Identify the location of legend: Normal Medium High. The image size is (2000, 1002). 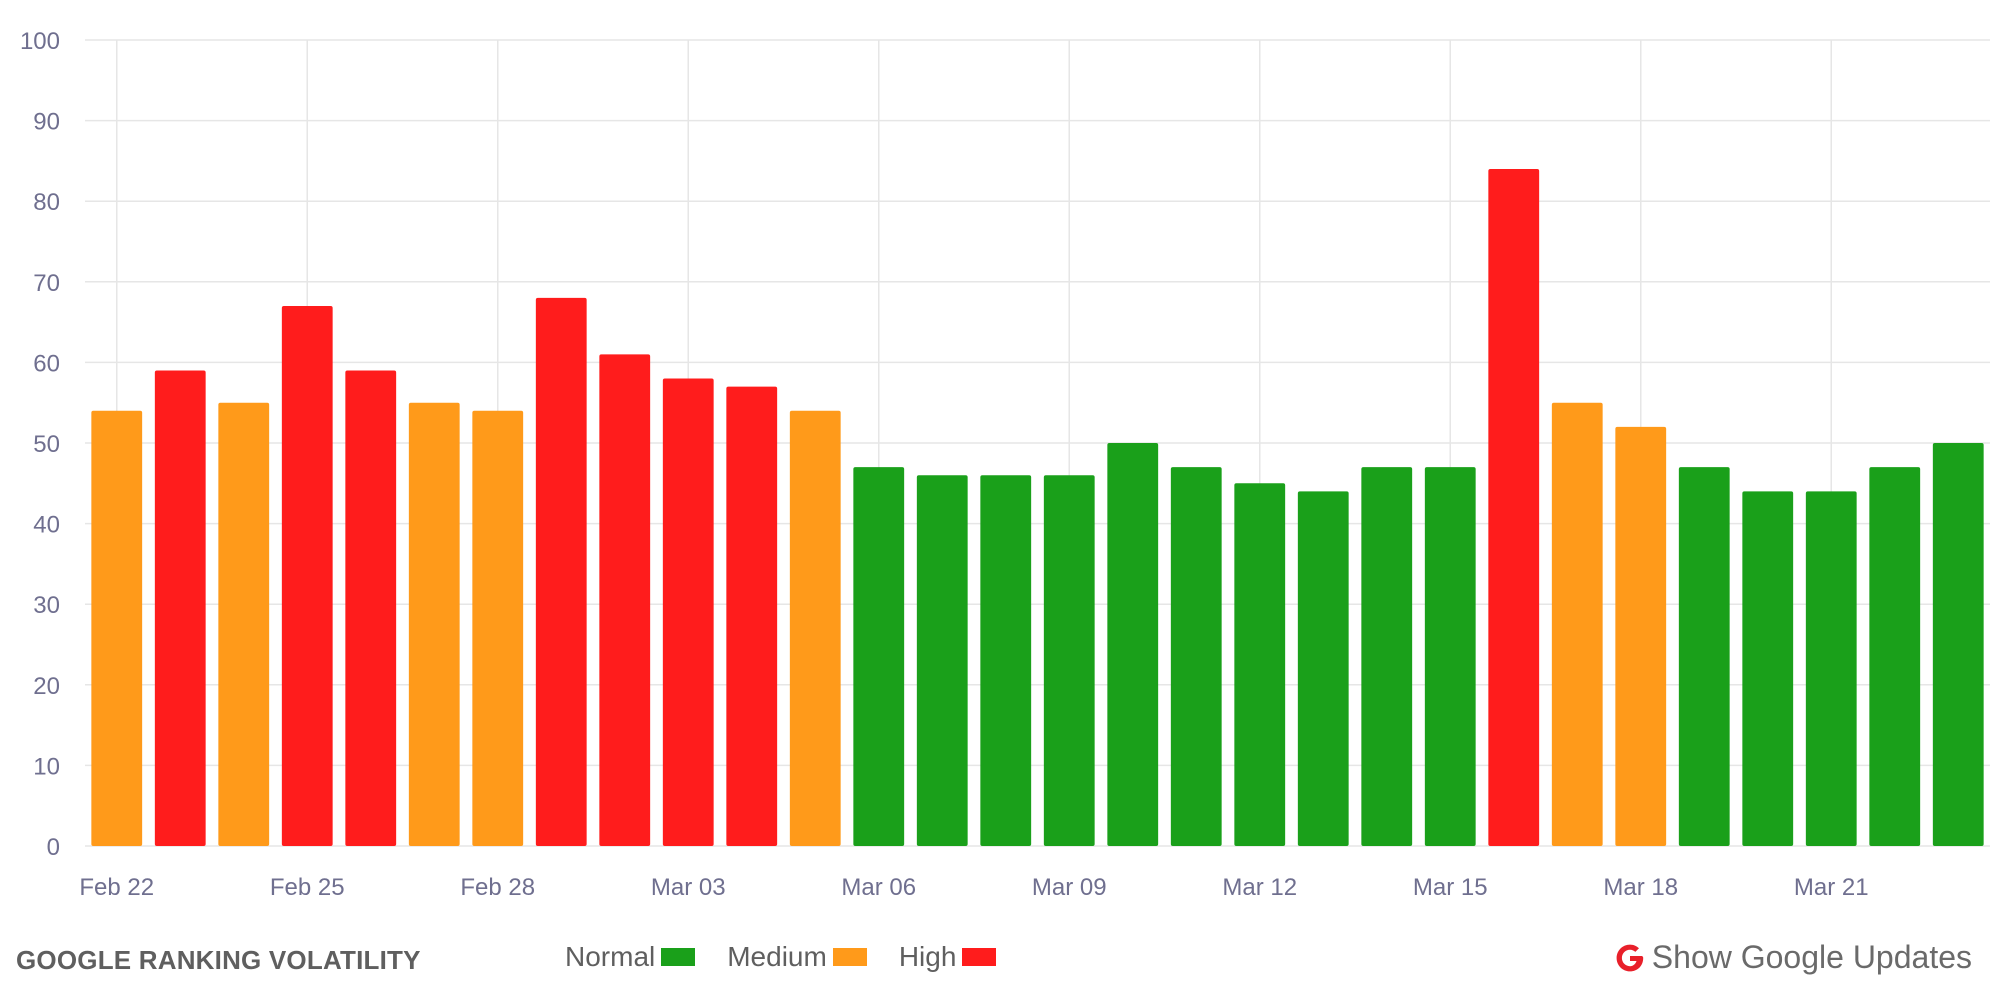
(796, 957).